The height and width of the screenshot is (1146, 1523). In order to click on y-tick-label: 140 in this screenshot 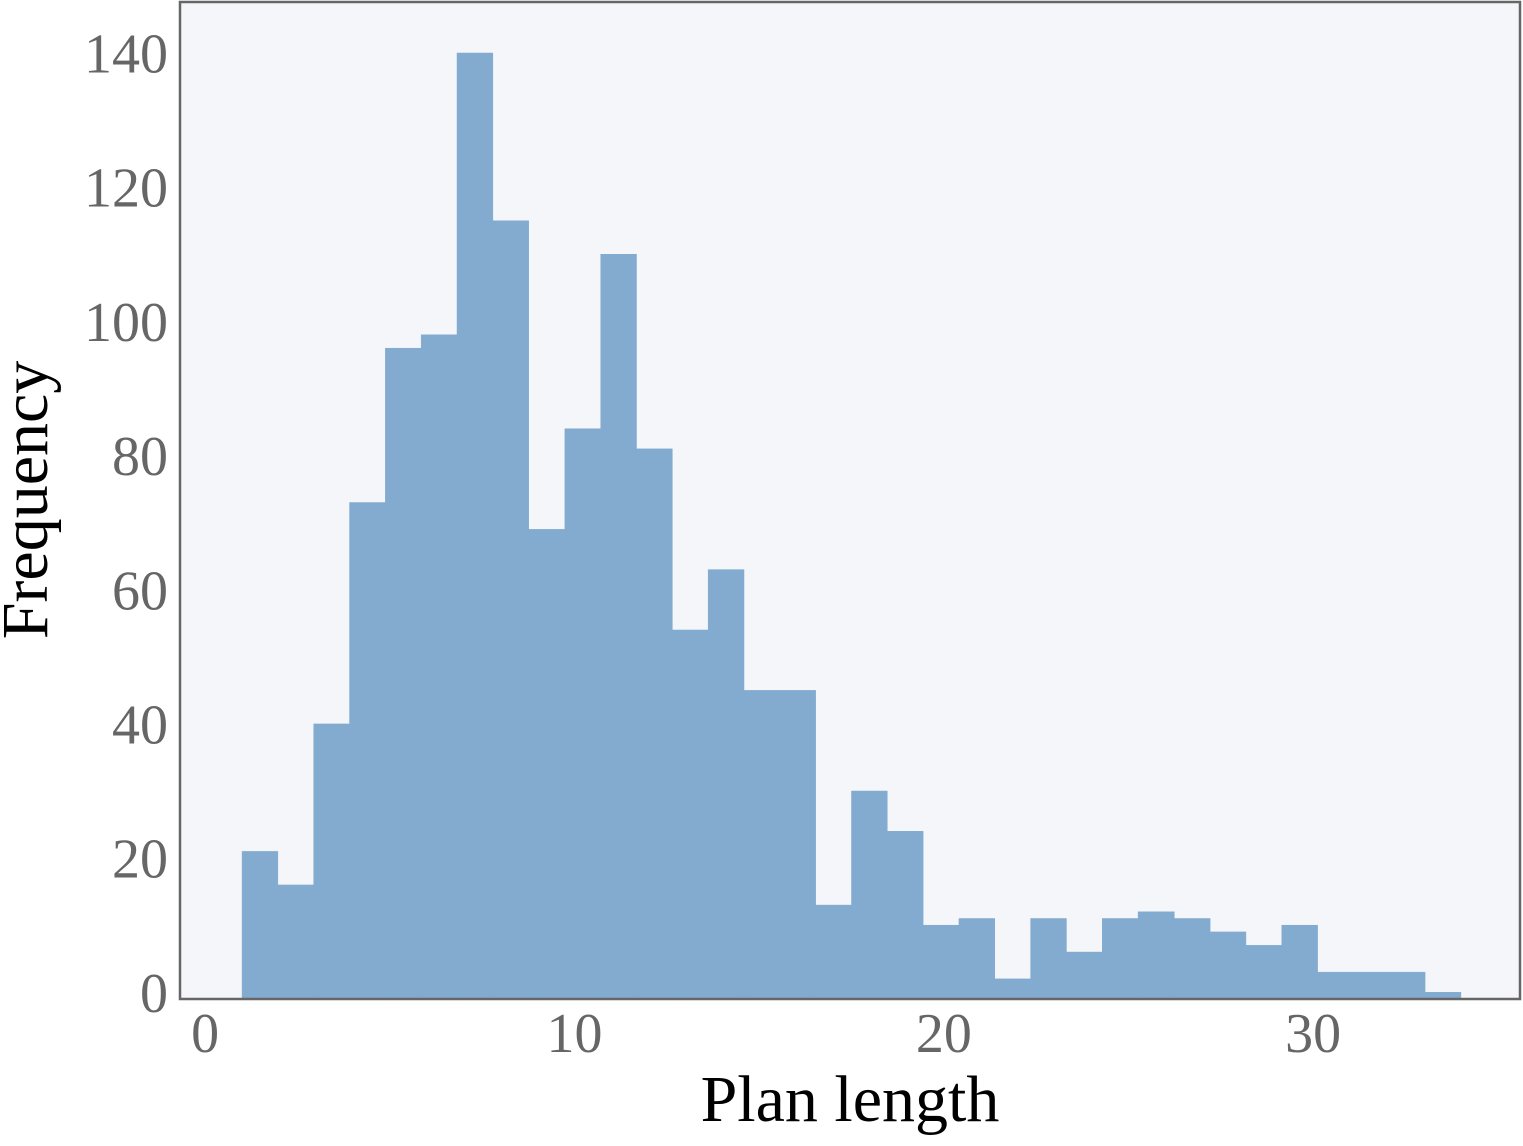, I will do `click(126, 55)`.